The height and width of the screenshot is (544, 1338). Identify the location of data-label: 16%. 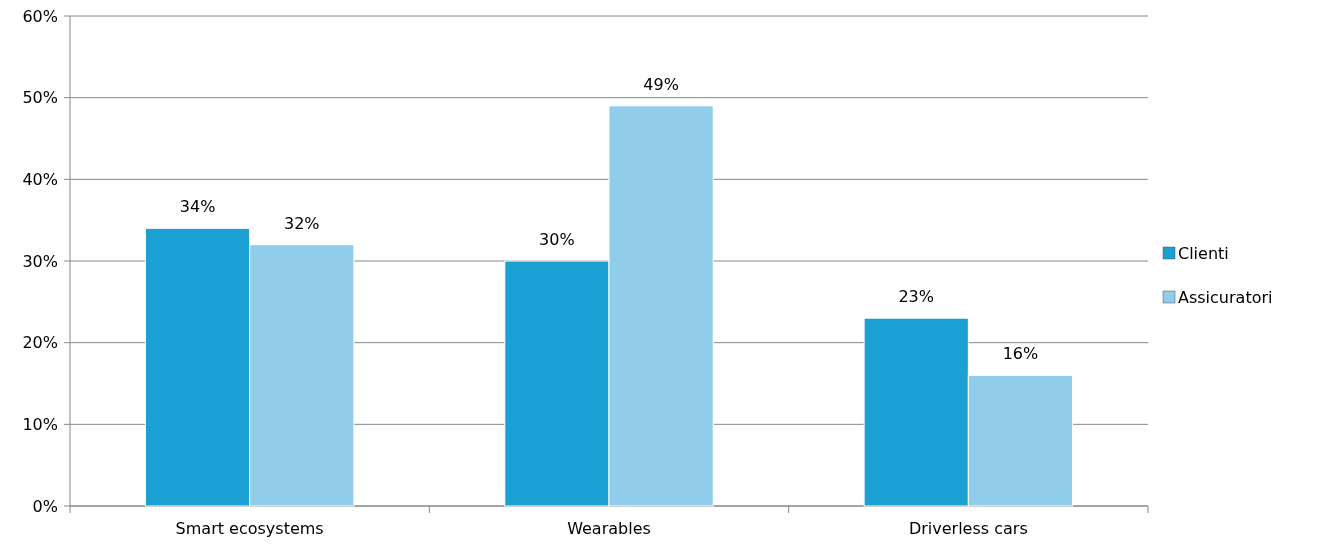
(1020, 354).